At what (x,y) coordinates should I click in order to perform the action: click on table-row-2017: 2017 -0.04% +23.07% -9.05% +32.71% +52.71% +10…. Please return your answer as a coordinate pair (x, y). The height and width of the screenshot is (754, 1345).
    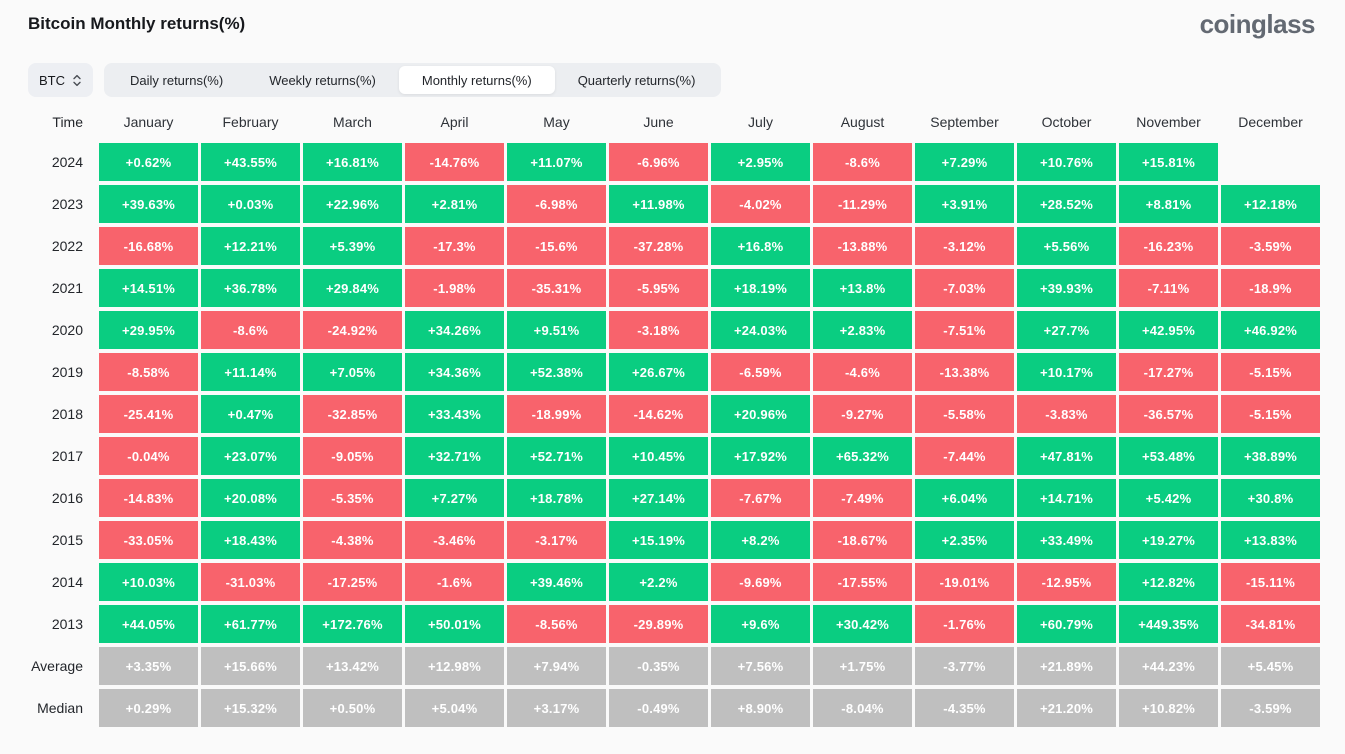
    Looking at the image, I should click on (672, 456).